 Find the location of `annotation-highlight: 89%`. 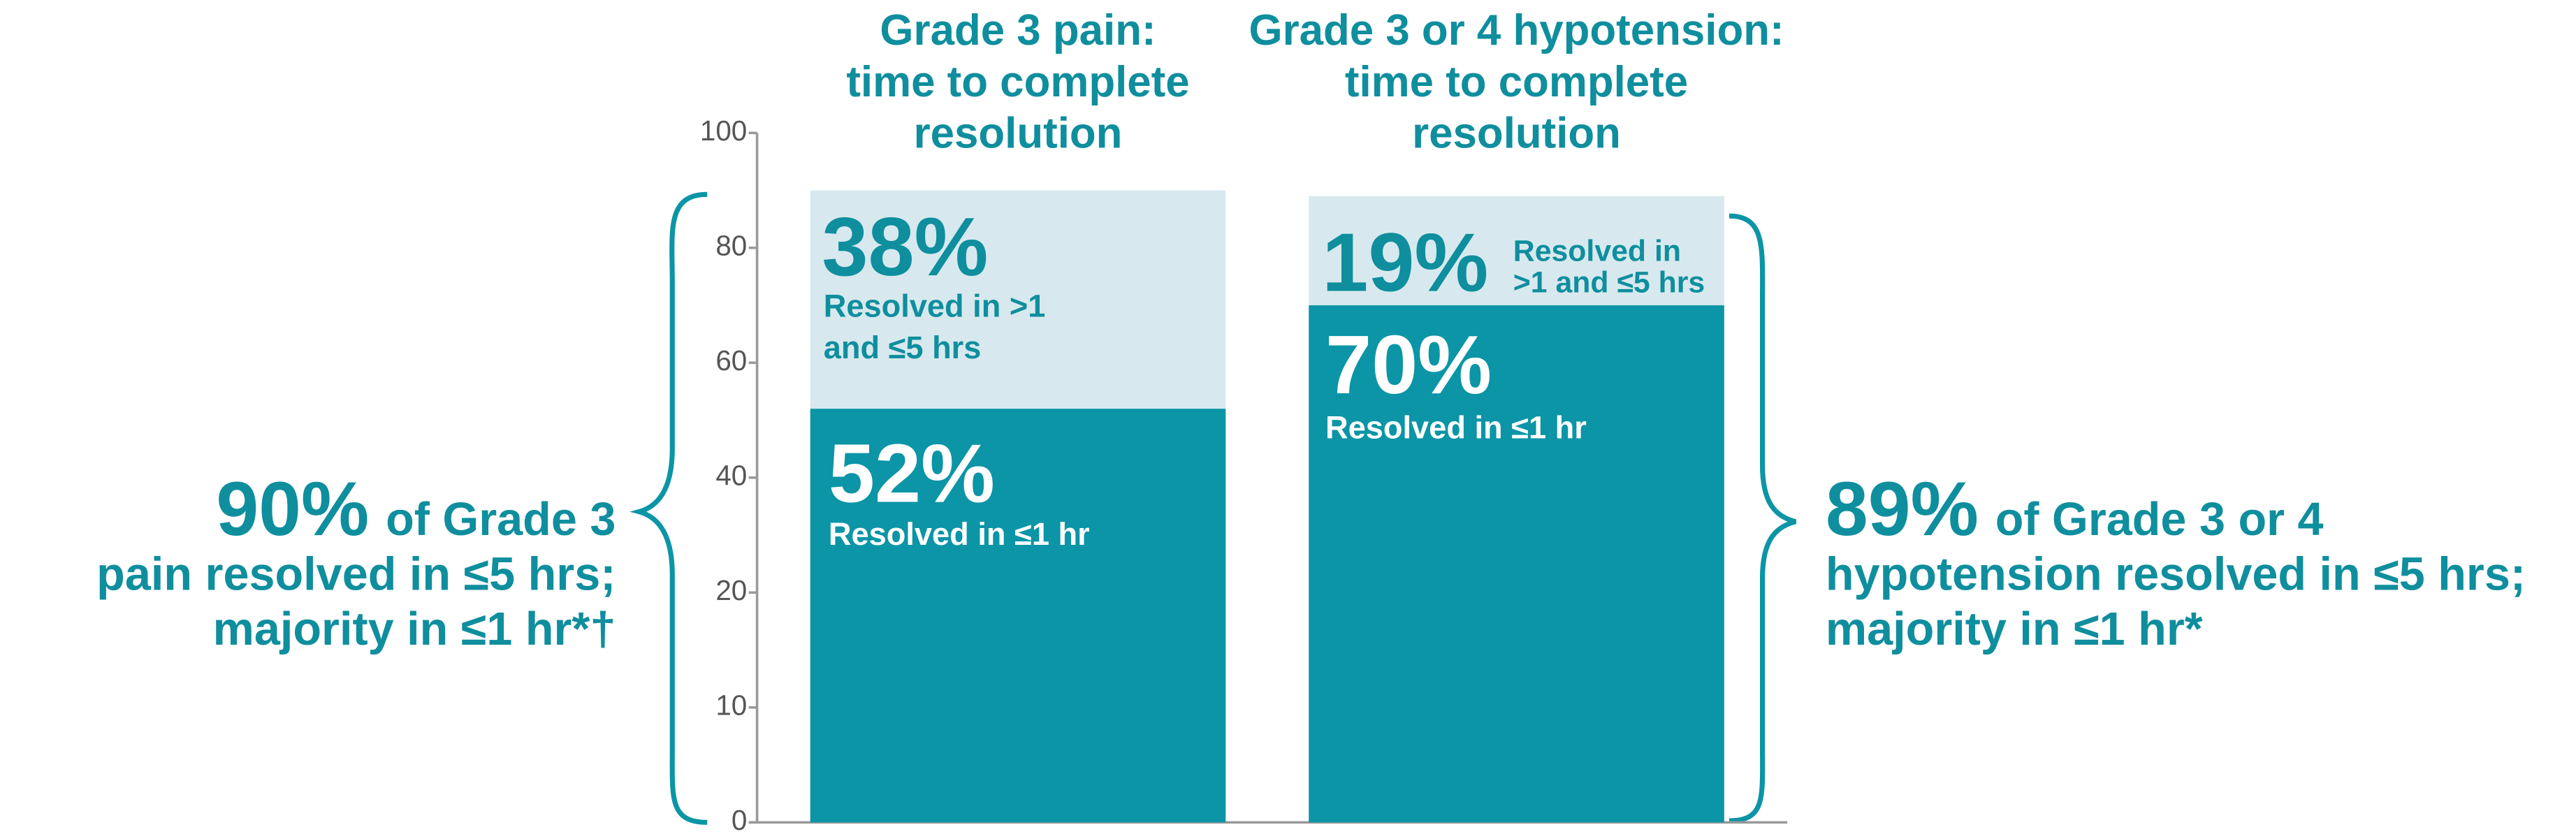

annotation-highlight: 89% is located at coordinates (1902, 509).